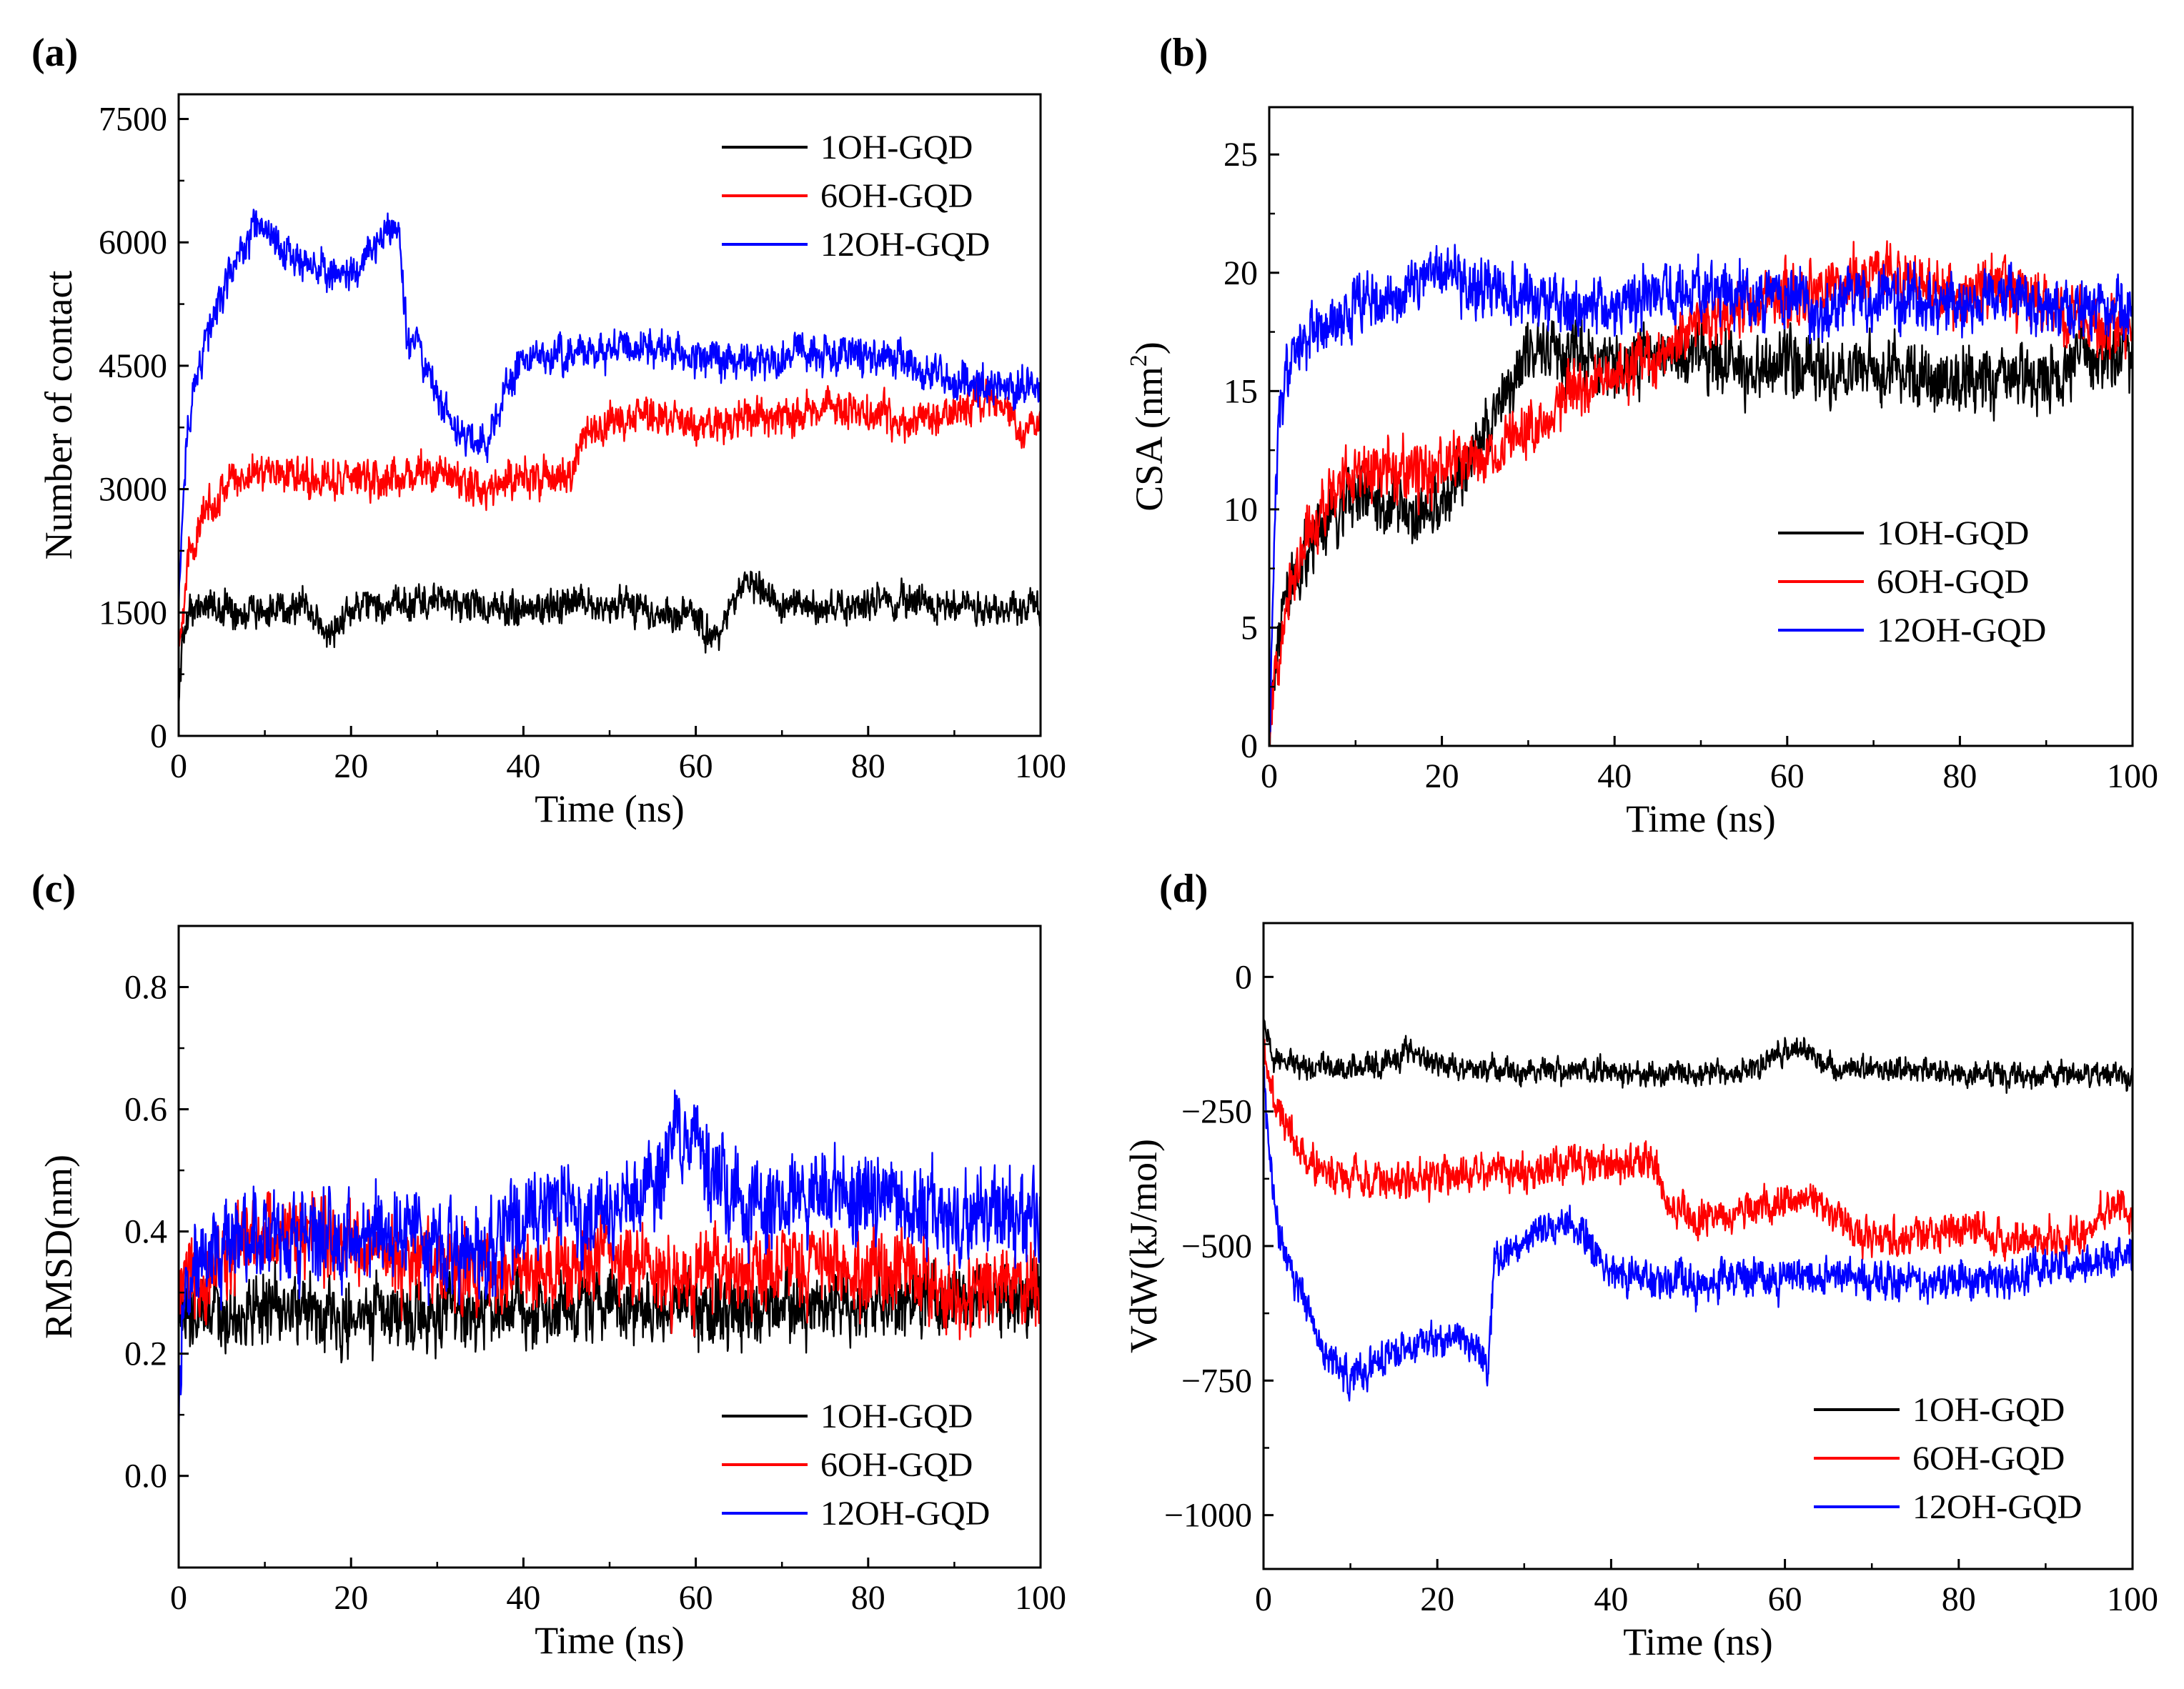 The image size is (2184, 1689). I want to click on y-axis-label: CSA (nm2), so click(1148, 427).